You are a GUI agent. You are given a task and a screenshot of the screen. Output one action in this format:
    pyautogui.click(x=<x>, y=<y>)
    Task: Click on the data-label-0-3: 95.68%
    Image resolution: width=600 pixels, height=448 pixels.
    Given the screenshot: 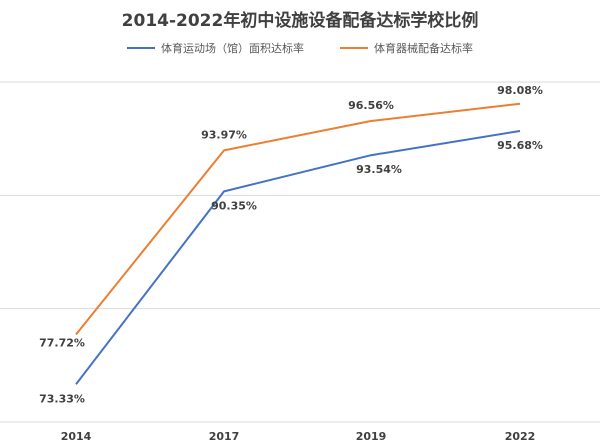 What is the action you would take?
    pyautogui.click(x=520, y=145)
    